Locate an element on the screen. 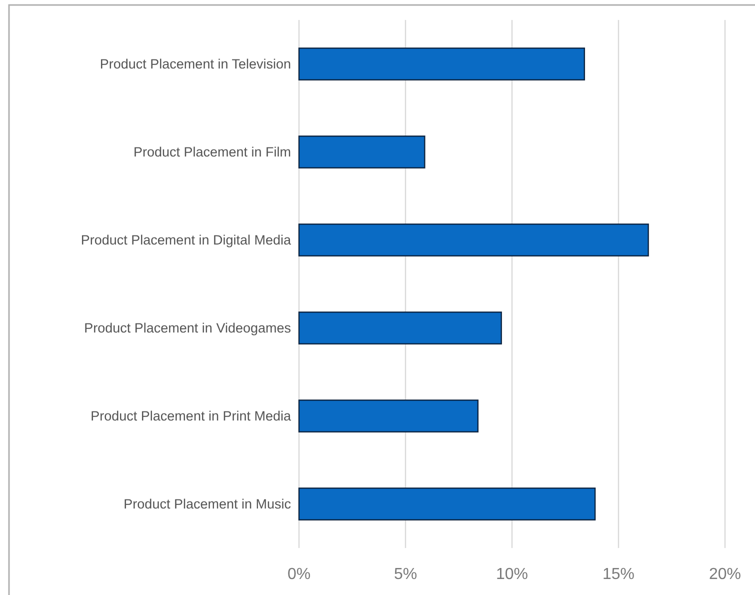  x-tick-label: 5% is located at coordinates (406, 574).